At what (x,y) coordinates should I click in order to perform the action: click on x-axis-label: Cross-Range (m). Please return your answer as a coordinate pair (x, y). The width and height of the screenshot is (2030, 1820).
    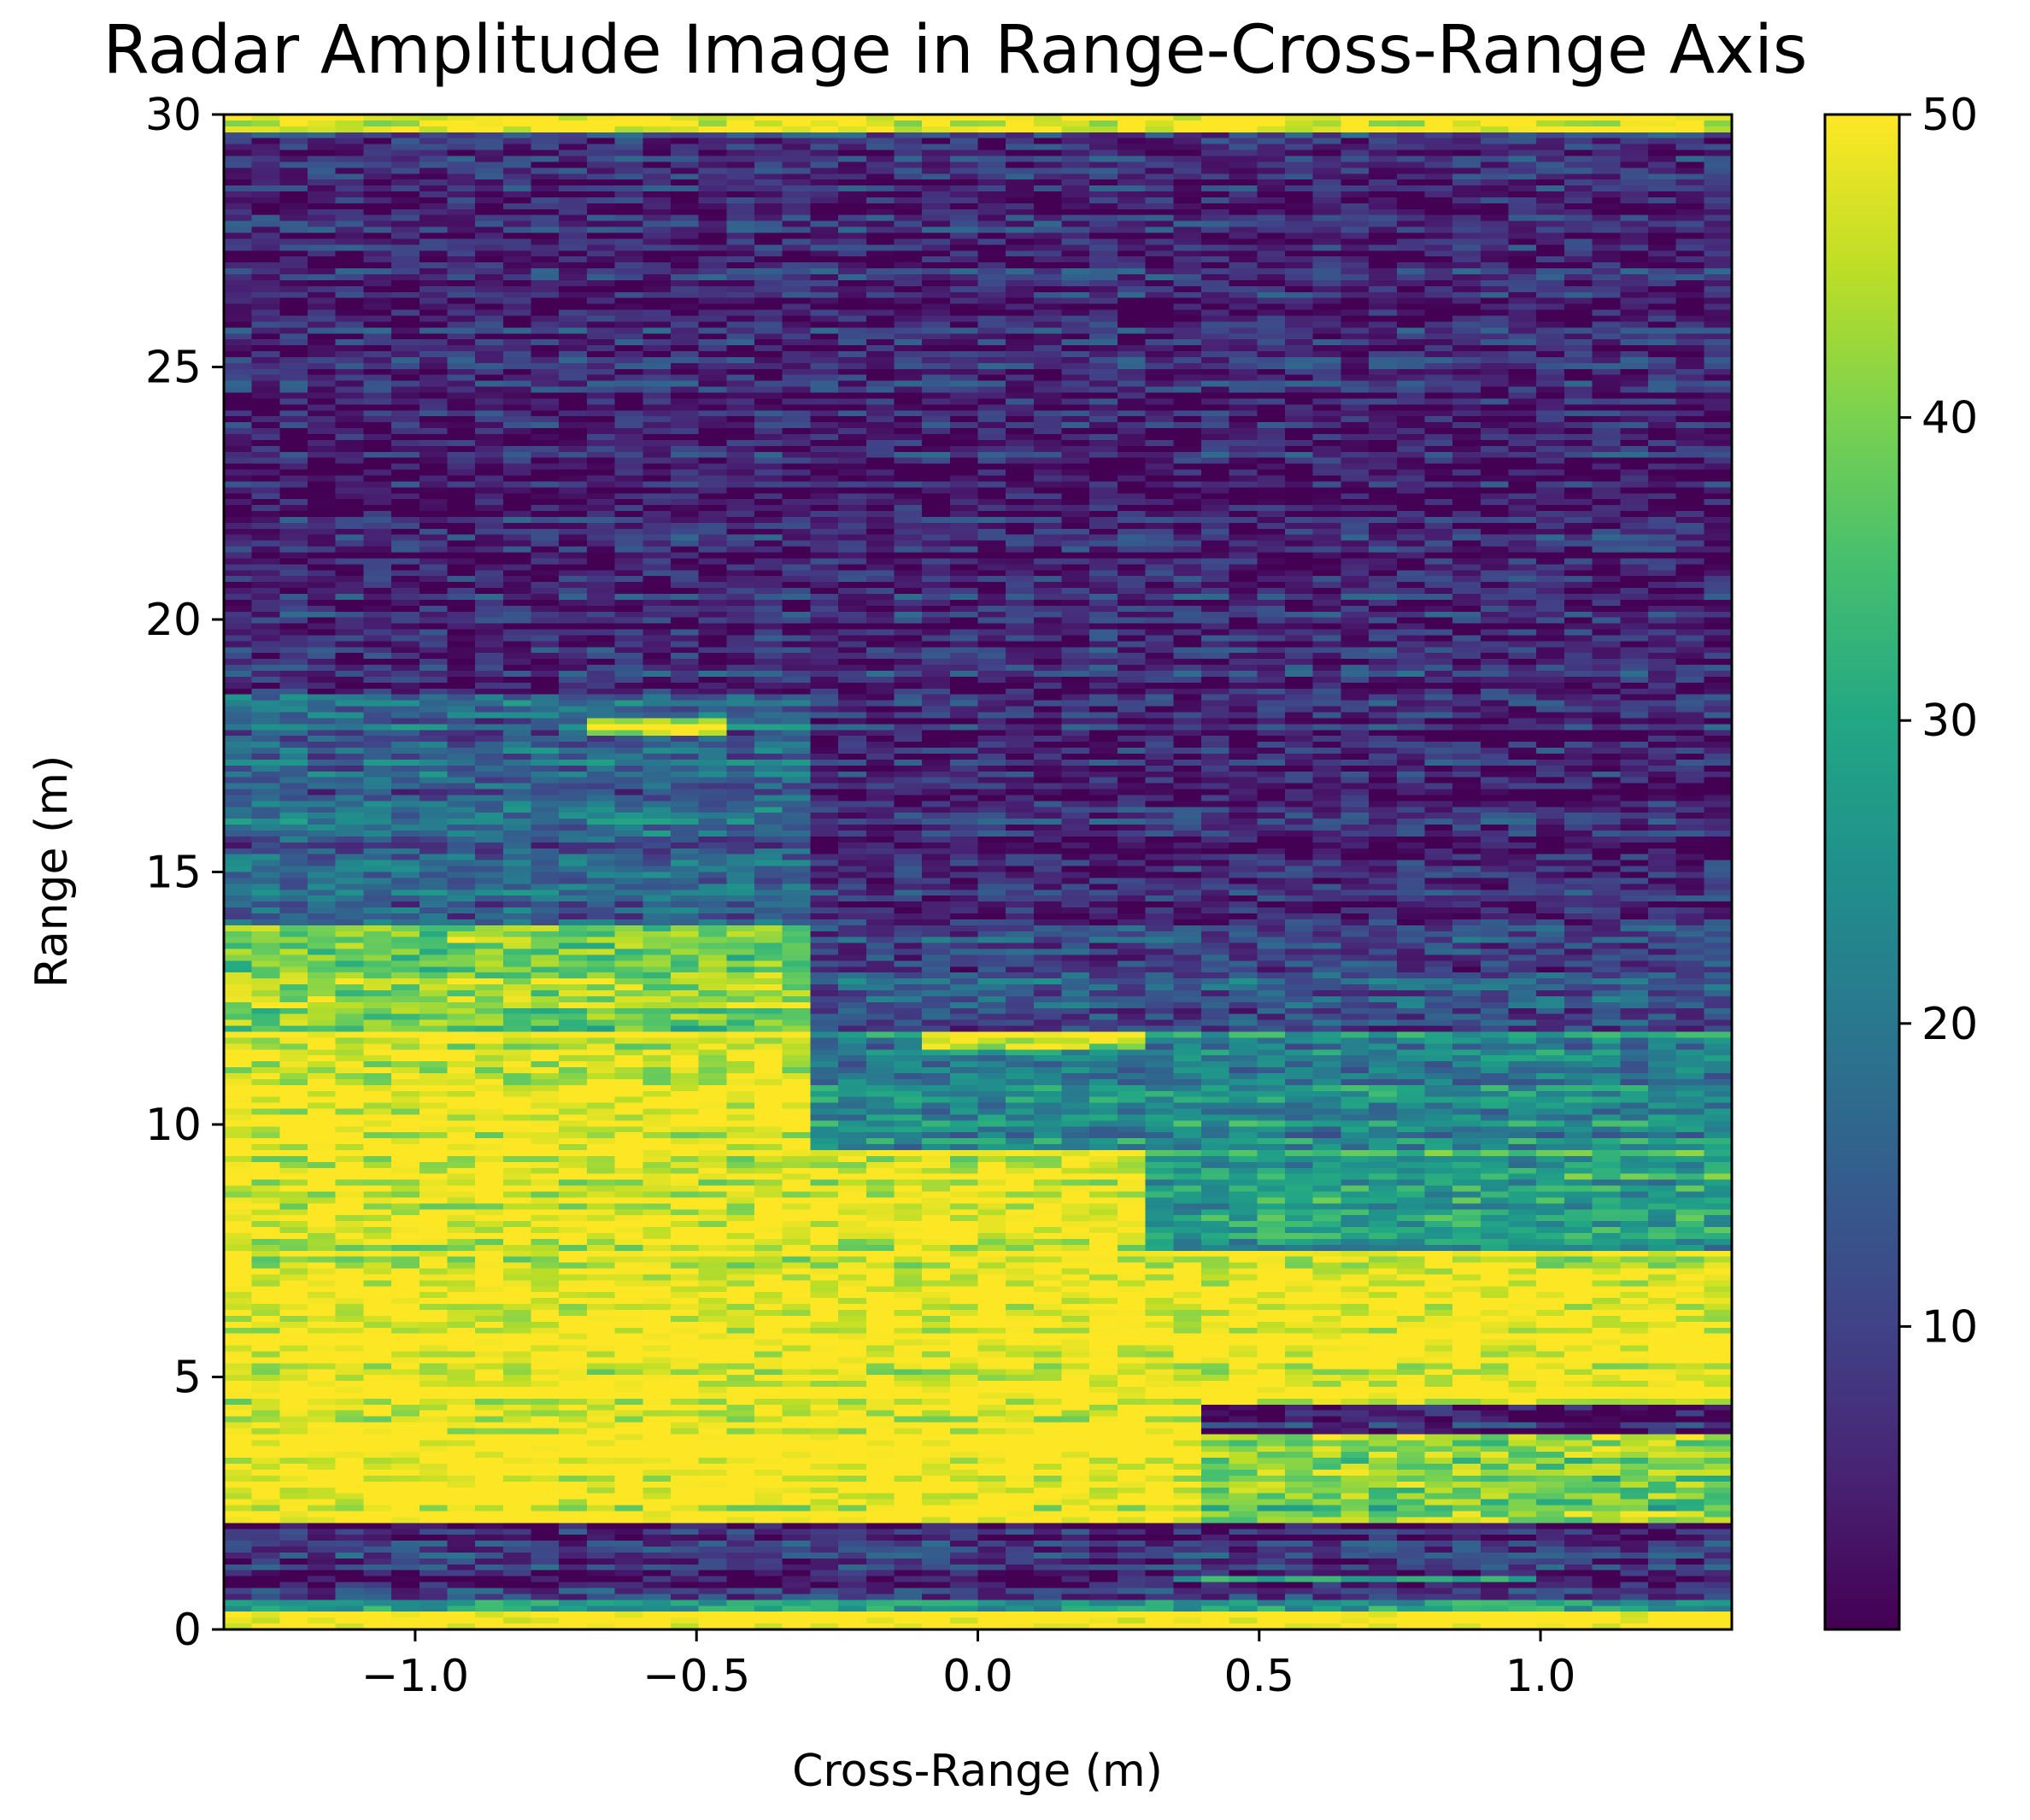
    Looking at the image, I should click on (977, 1772).